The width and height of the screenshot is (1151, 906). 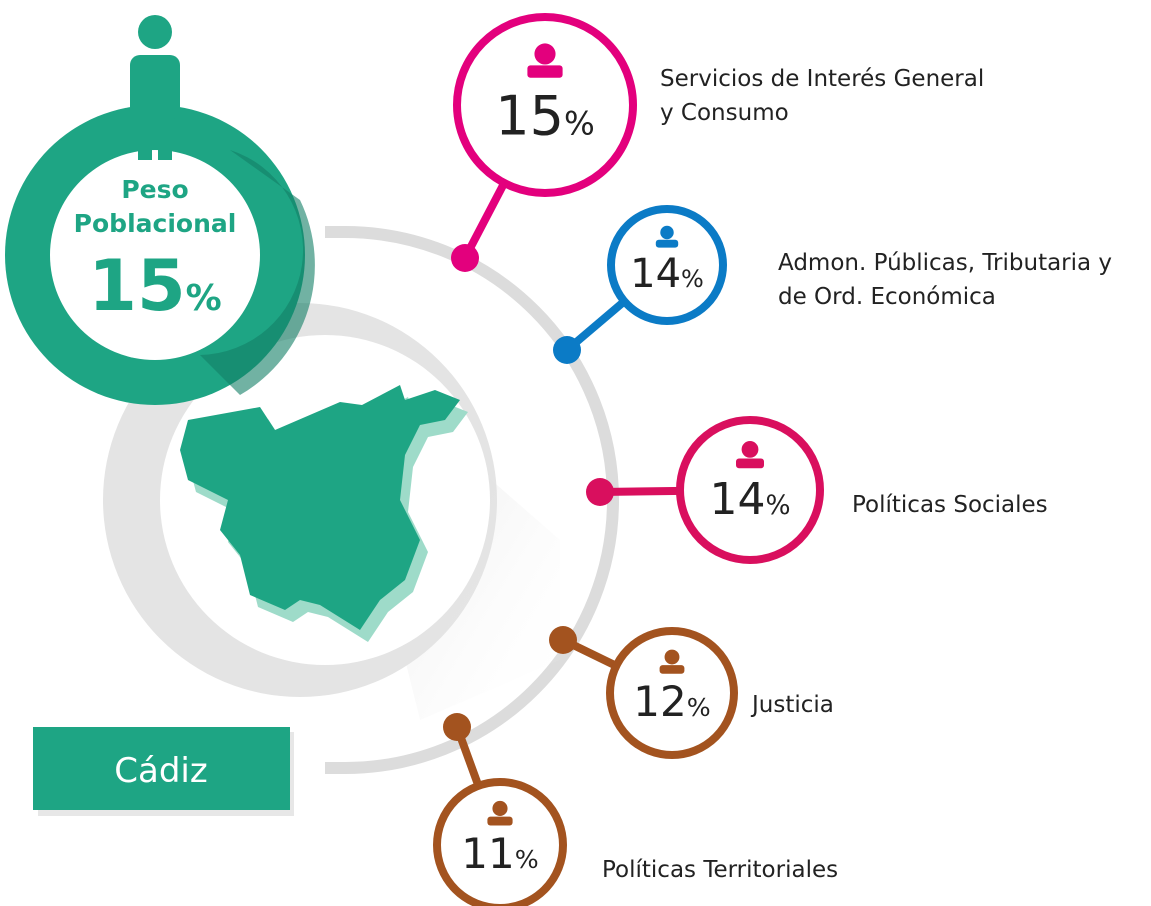 I want to click on peso-title: Peso, so click(x=154, y=189).